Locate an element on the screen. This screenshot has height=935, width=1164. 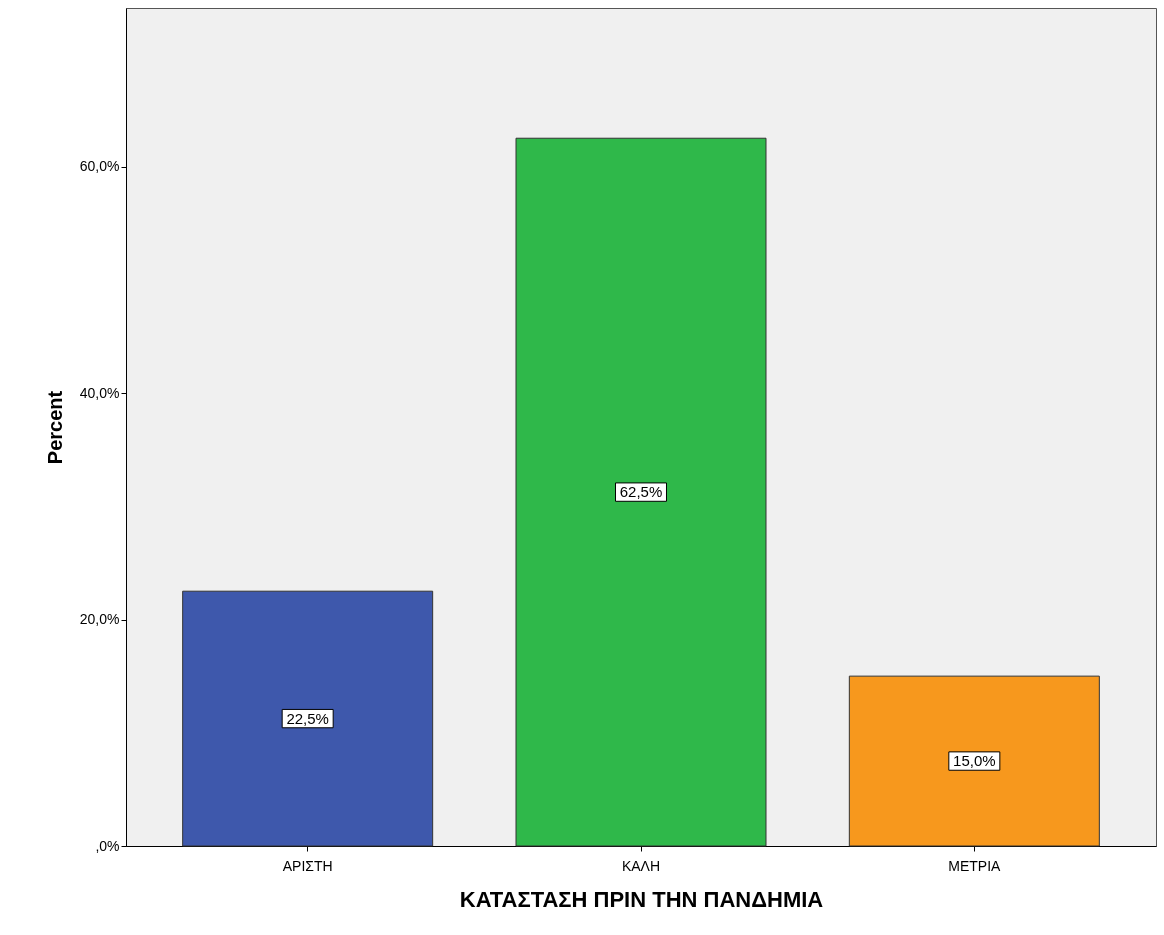
x-tick-label: ΜΕΤΡΙΑ is located at coordinates (975, 865).